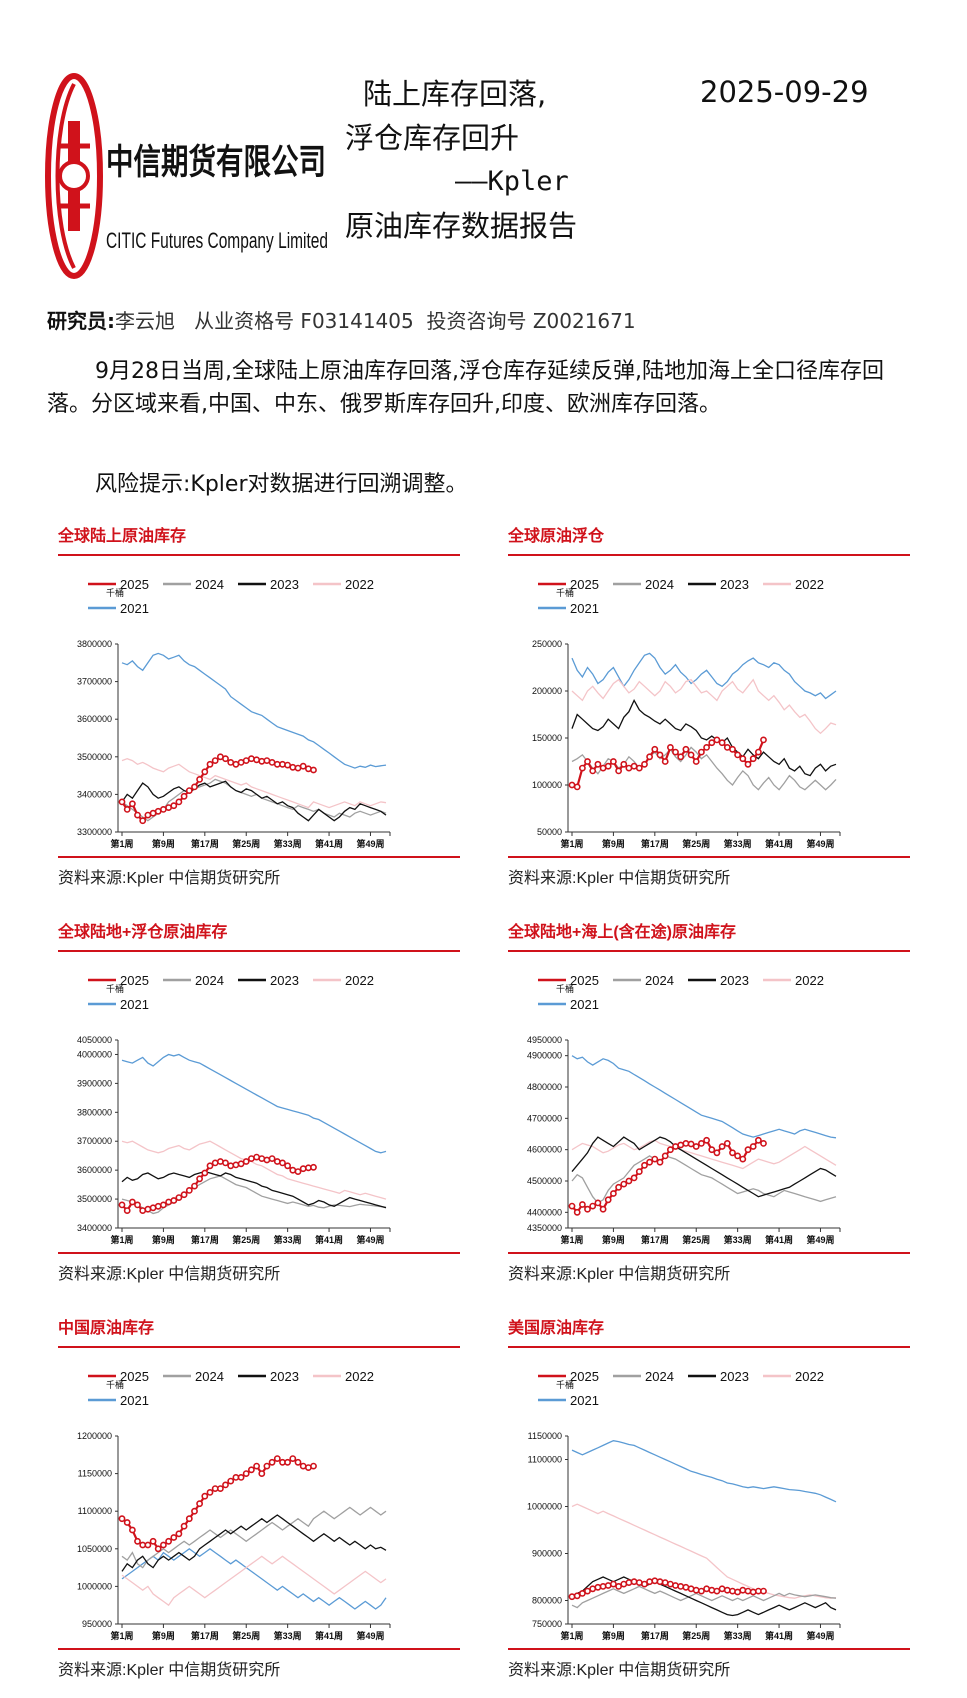 The height and width of the screenshot is (1698, 967). What do you see at coordinates (556, 1328) in the screenshot?
I see `chart-title: 美国原油库存` at bounding box center [556, 1328].